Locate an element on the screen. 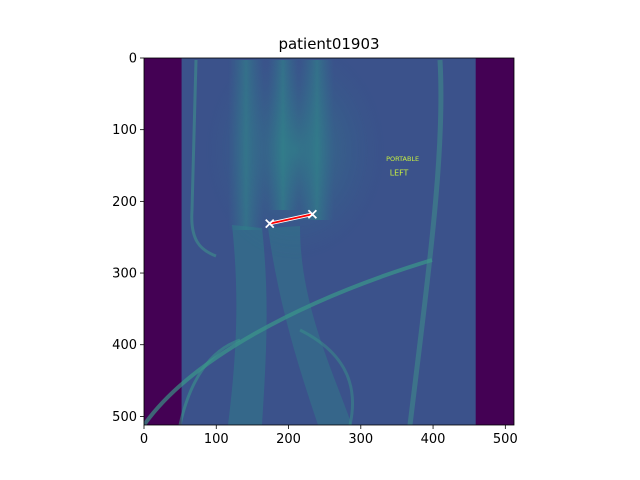  measurement is located at coordinates (291, 219).